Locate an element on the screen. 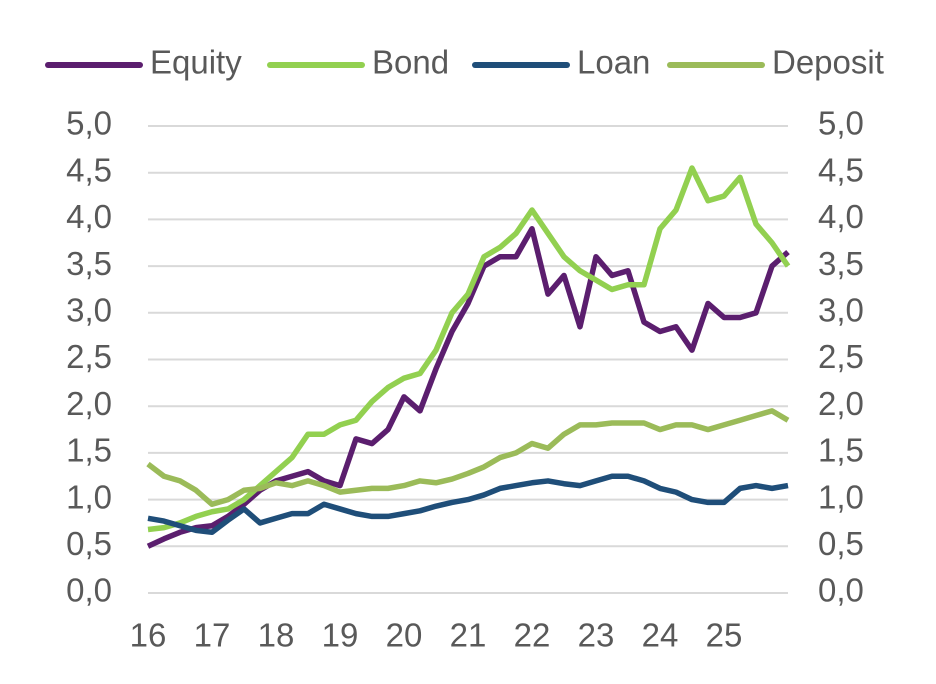  y-tick-label: 2,0 is located at coordinates (89, 403).